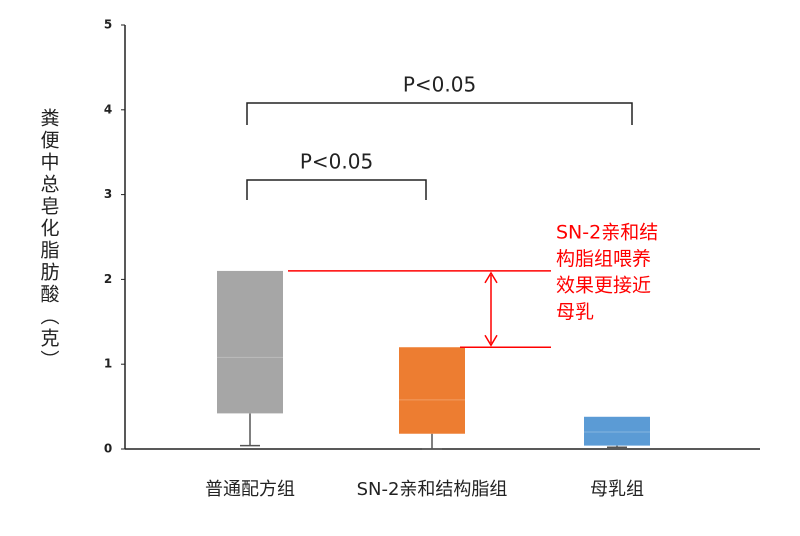  What do you see at coordinates (432, 489) in the screenshot?
I see `x-tick-label: SN-2亲和结构脂组` at bounding box center [432, 489].